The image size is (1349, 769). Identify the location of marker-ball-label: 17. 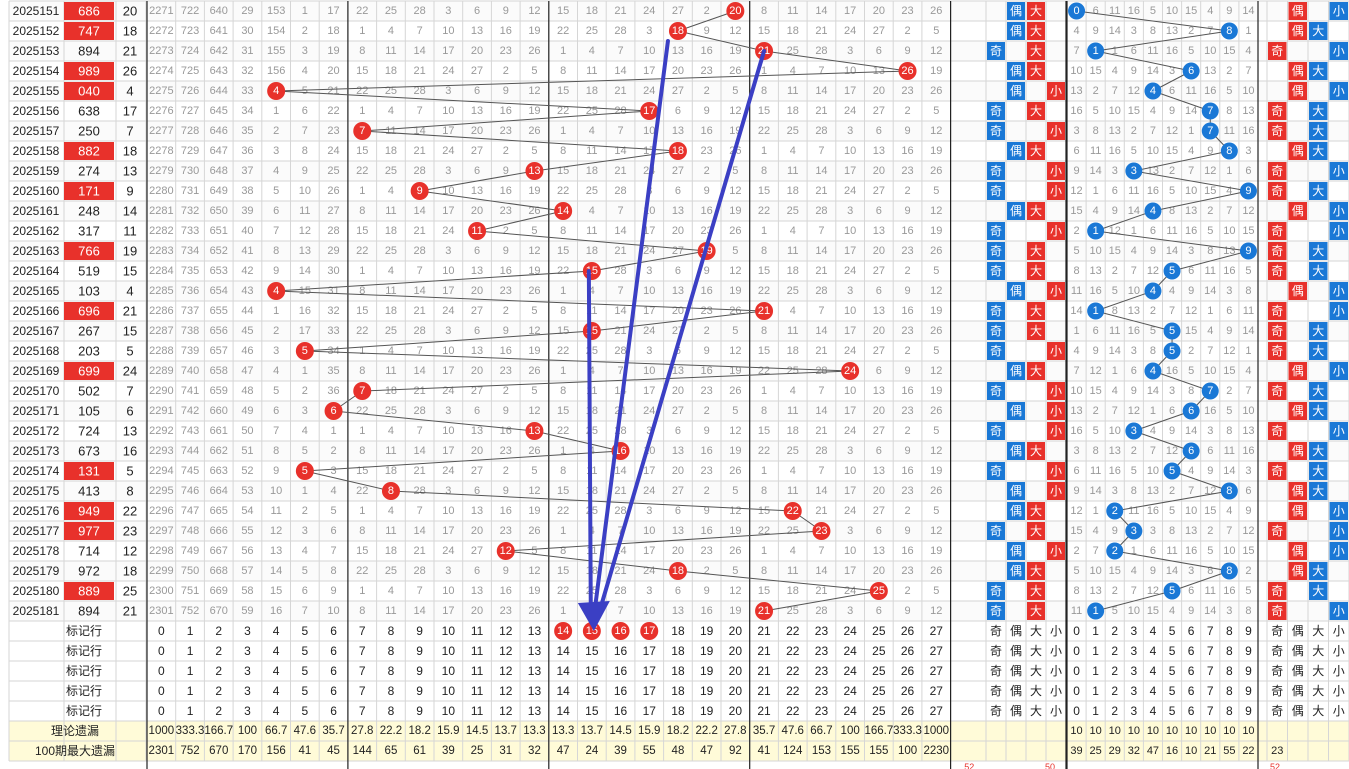
(649, 631).